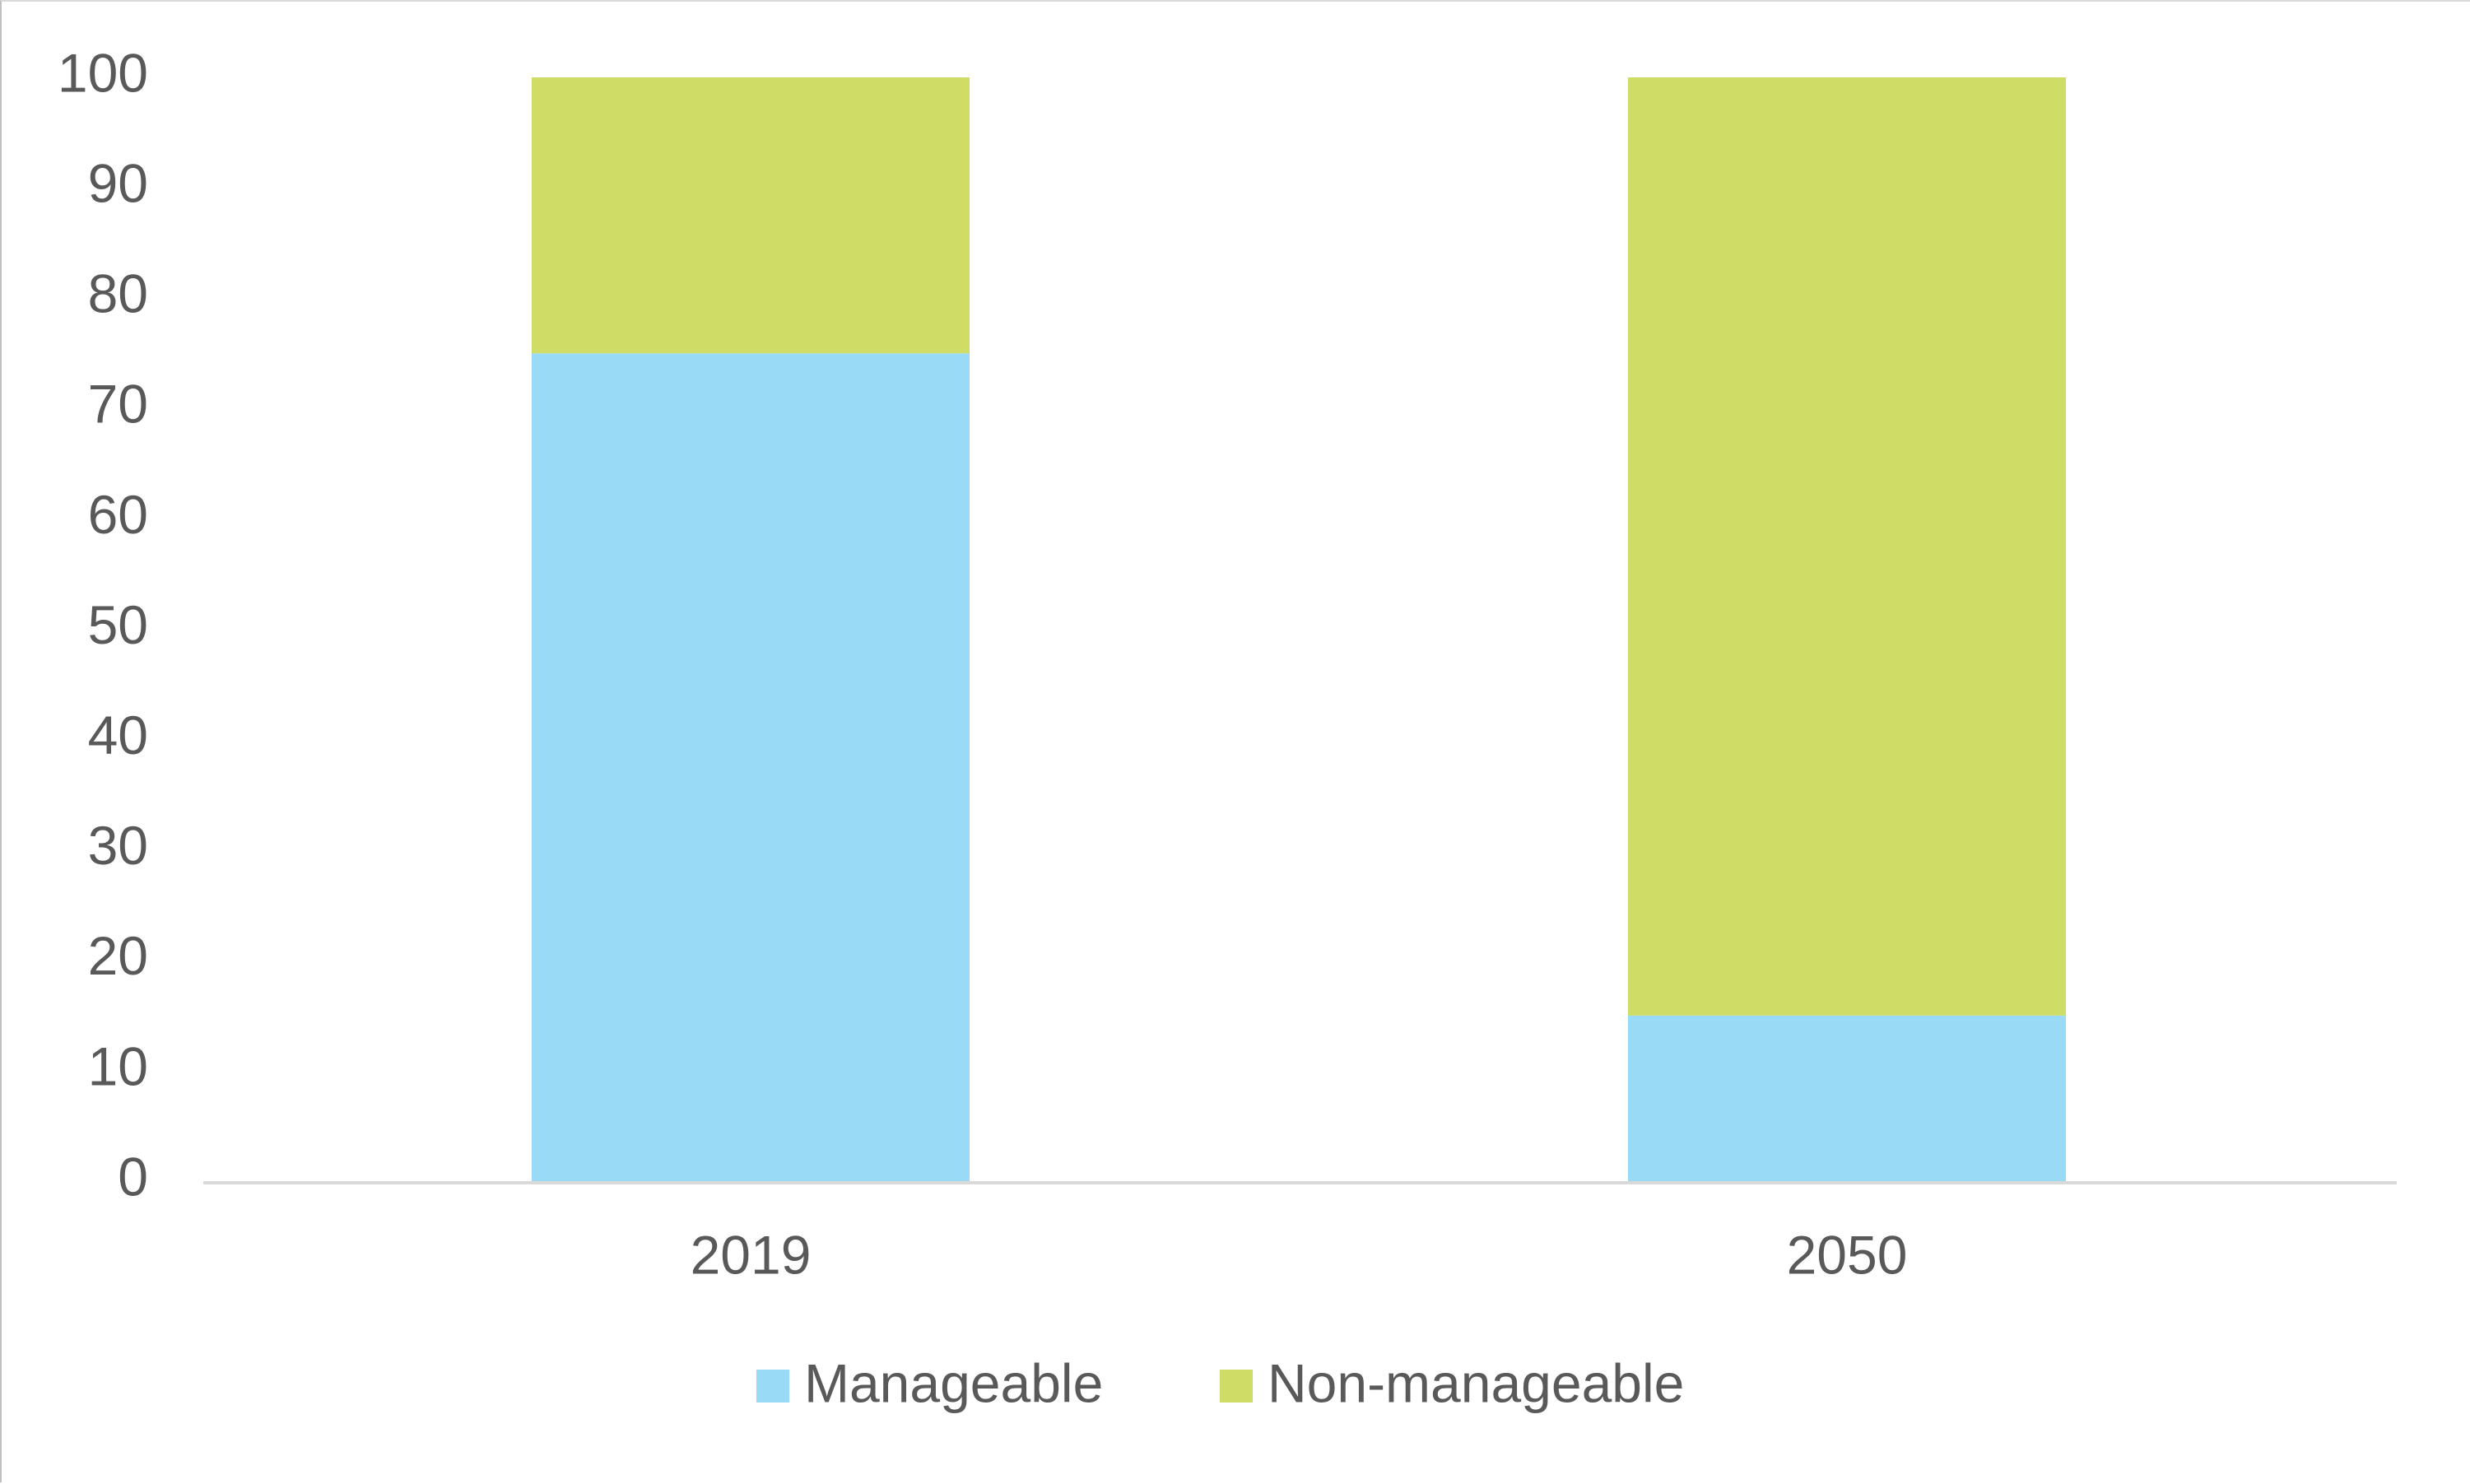 This screenshot has height=1484, width=2470. What do you see at coordinates (118, 183) in the screenshot?
I see `y-tick-label: 90` at bounding box center [118, 183].